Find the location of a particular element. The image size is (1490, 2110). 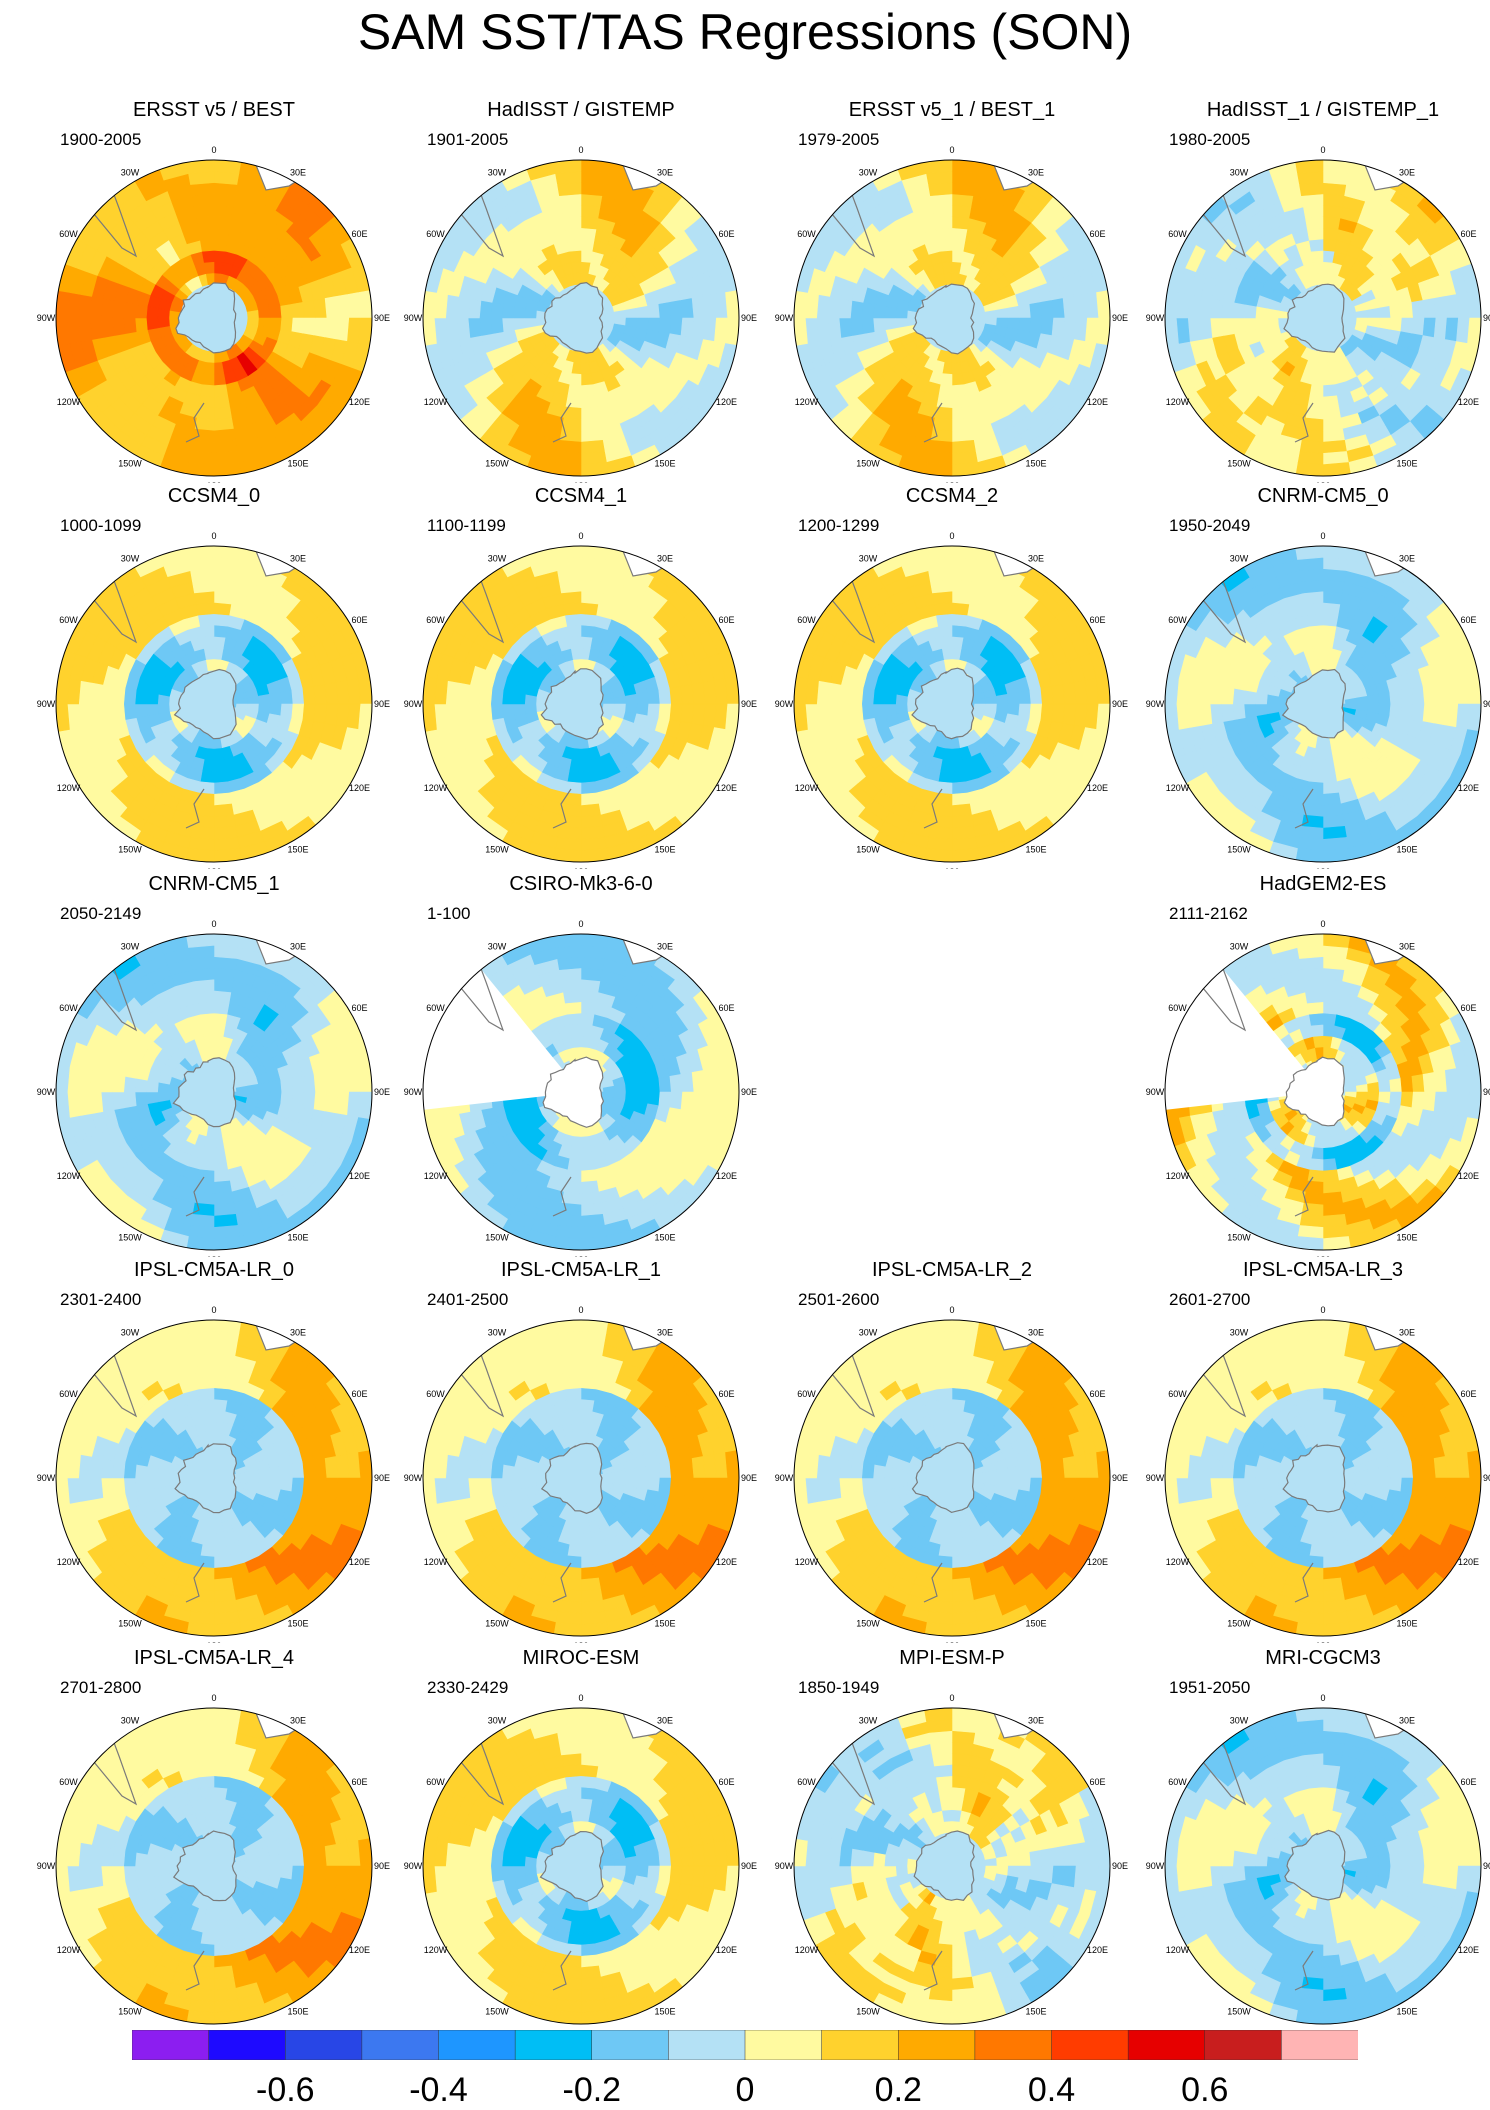

panel-title: CCSM4_0 is located at coordinates (214, 496).